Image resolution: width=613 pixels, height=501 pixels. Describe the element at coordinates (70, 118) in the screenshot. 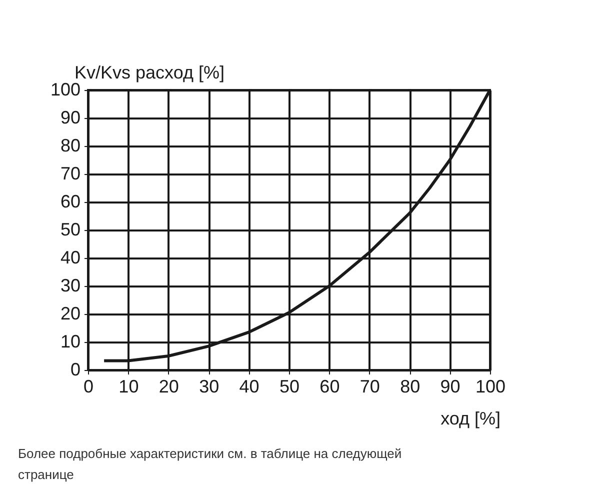

I see `y-tick-label: 90` at that location.